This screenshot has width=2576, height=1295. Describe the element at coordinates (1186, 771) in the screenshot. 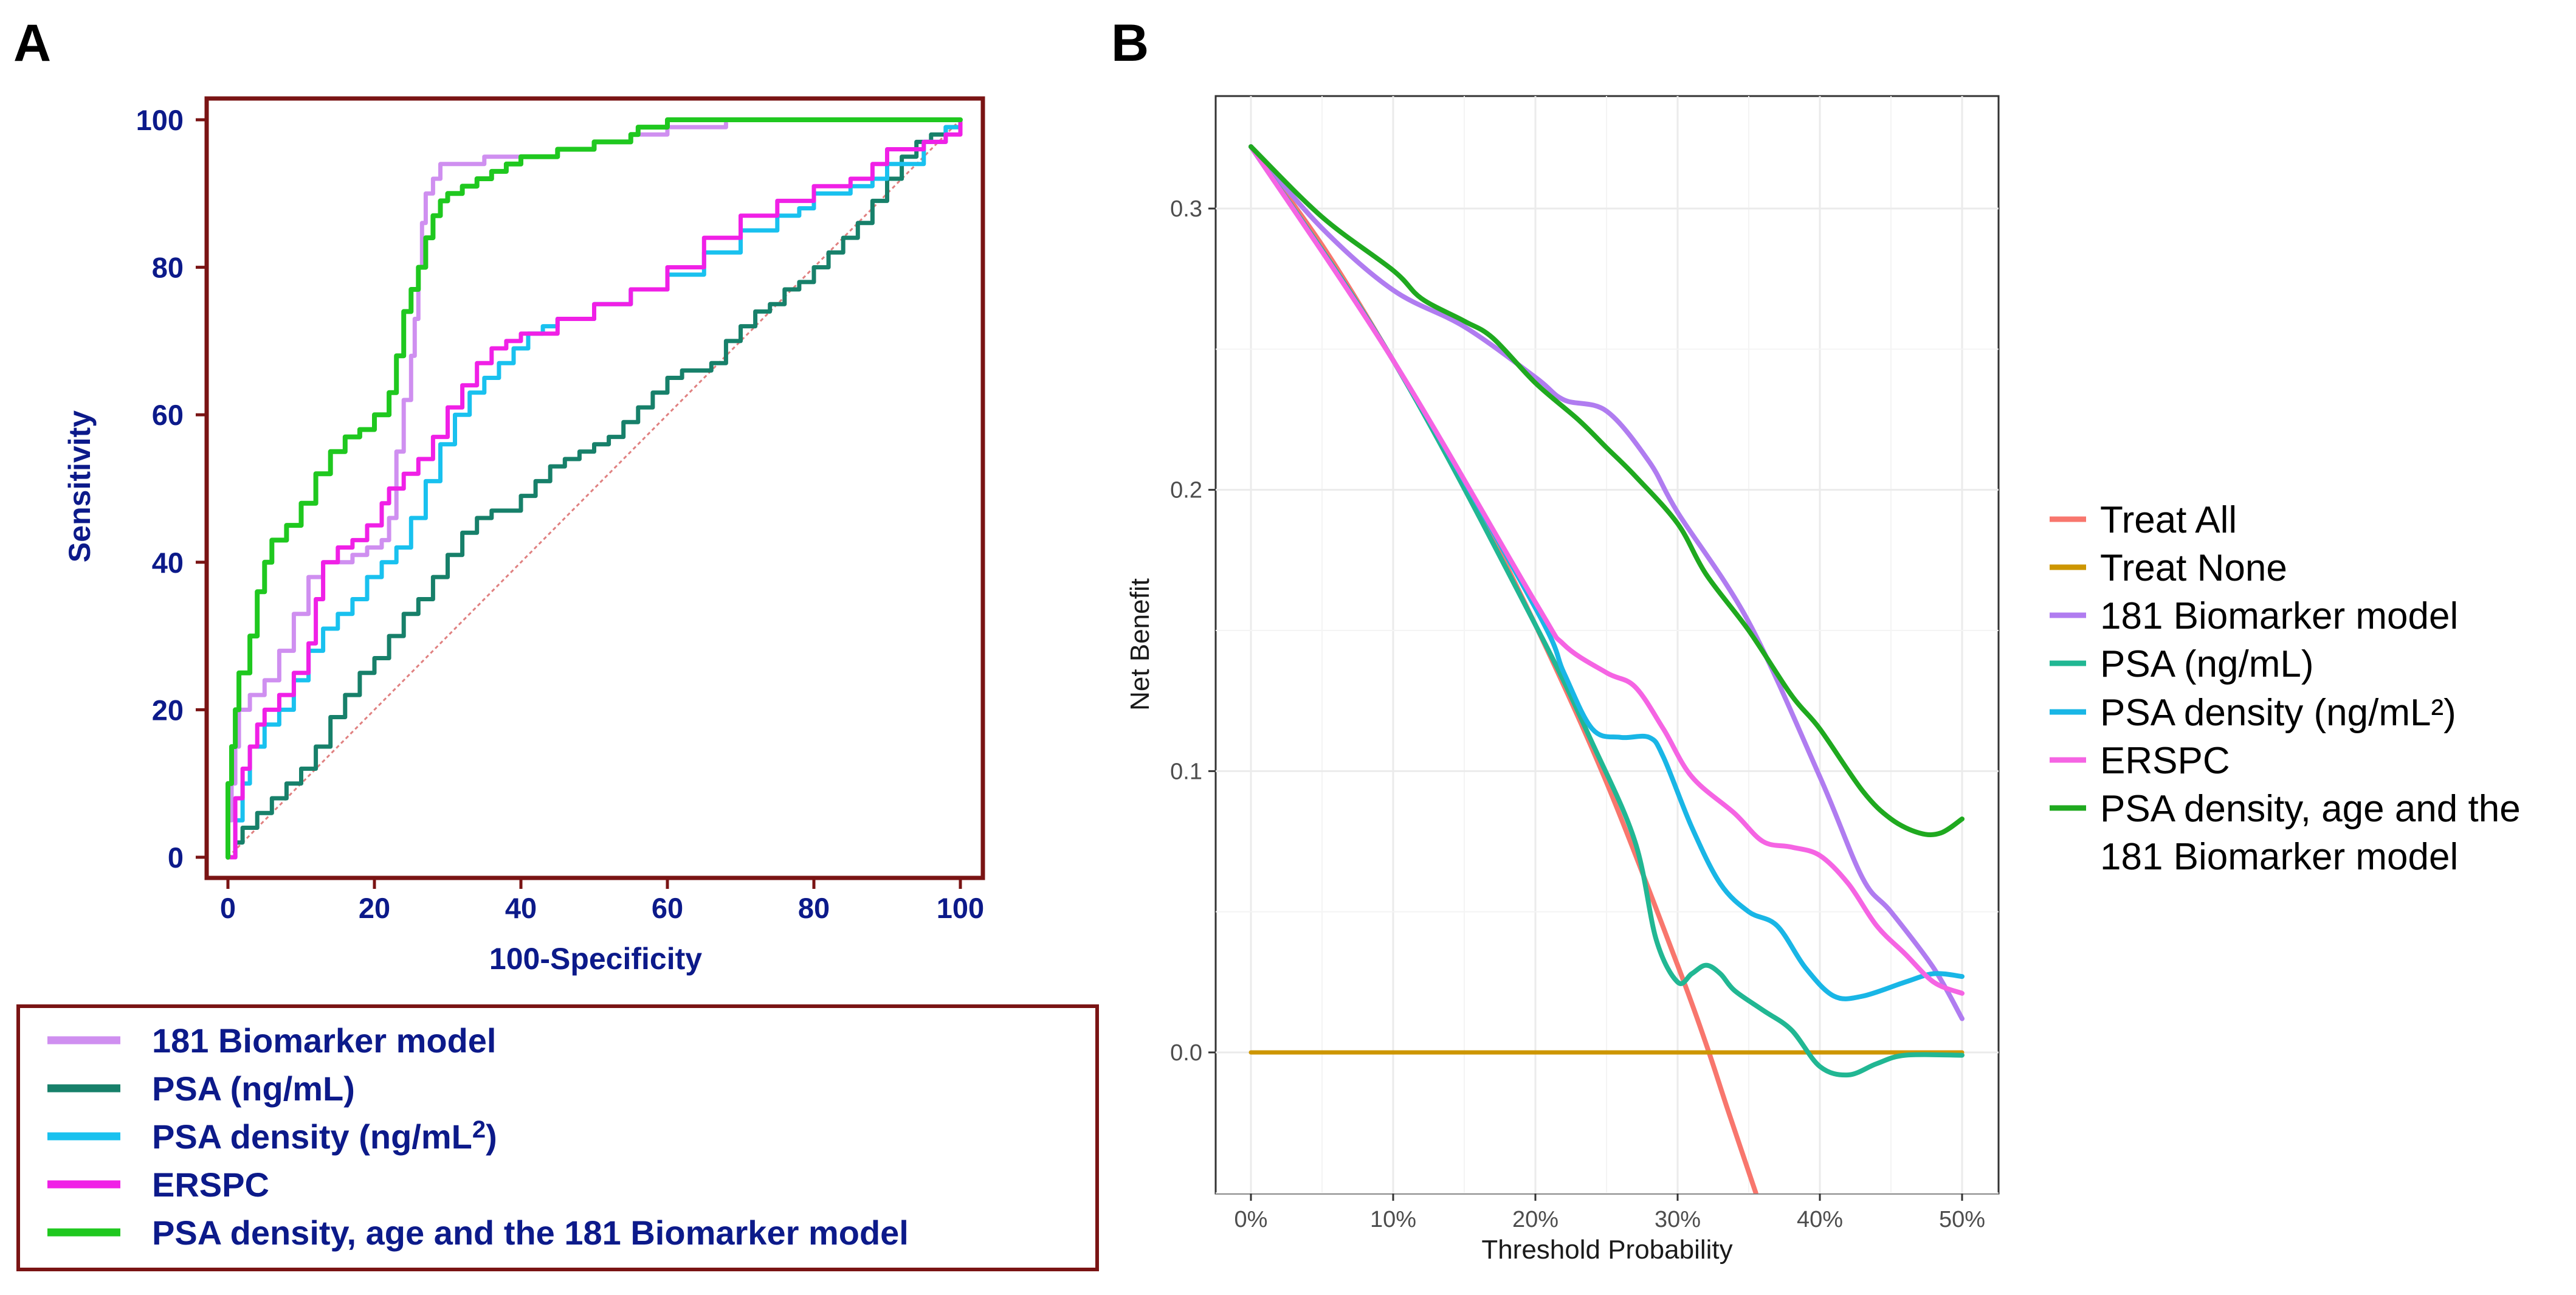

I see `dca-y-tick-label: 0.1` at that location.